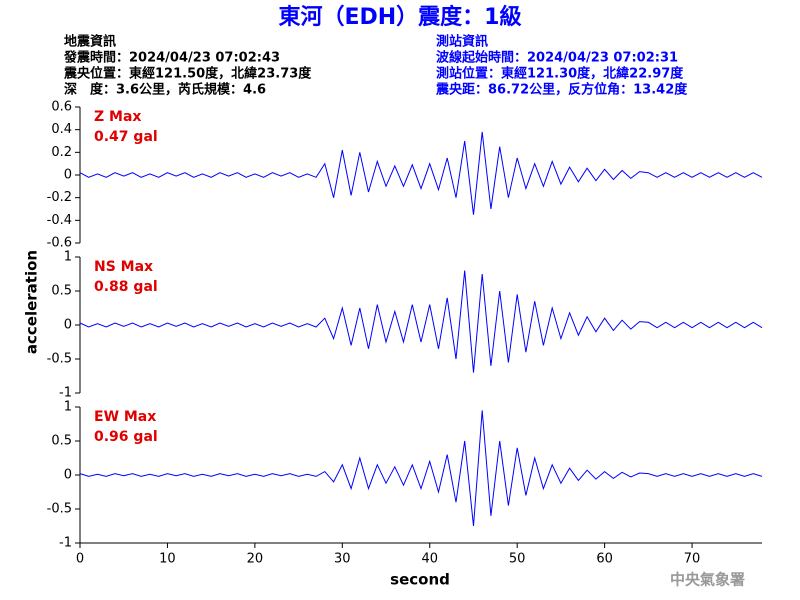  What do you see at coordinates (117, 117) in the screenshot?
I see `annotation: Z Max` at bounding box center [117, 117].